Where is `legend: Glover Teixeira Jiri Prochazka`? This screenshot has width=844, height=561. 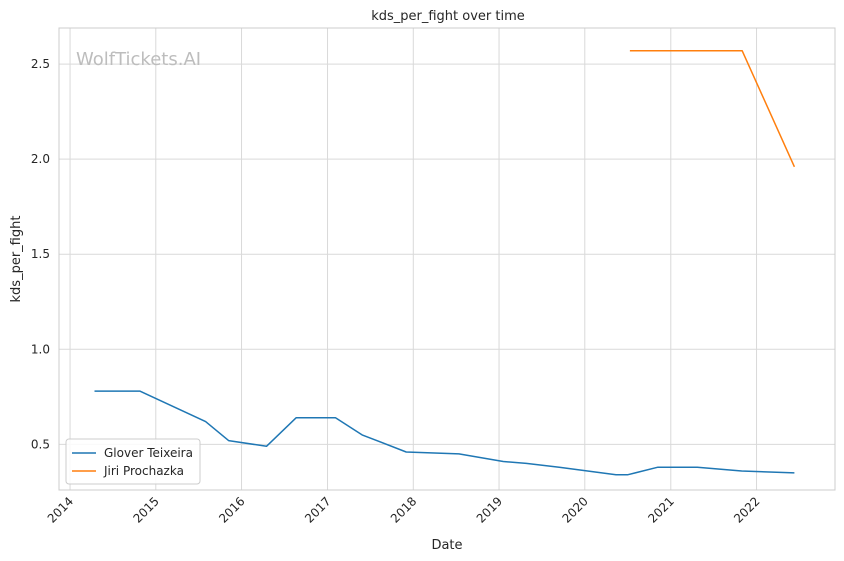
legend: Glover Teixeira Jiri Prochazka is located at coordinates (133, 461).